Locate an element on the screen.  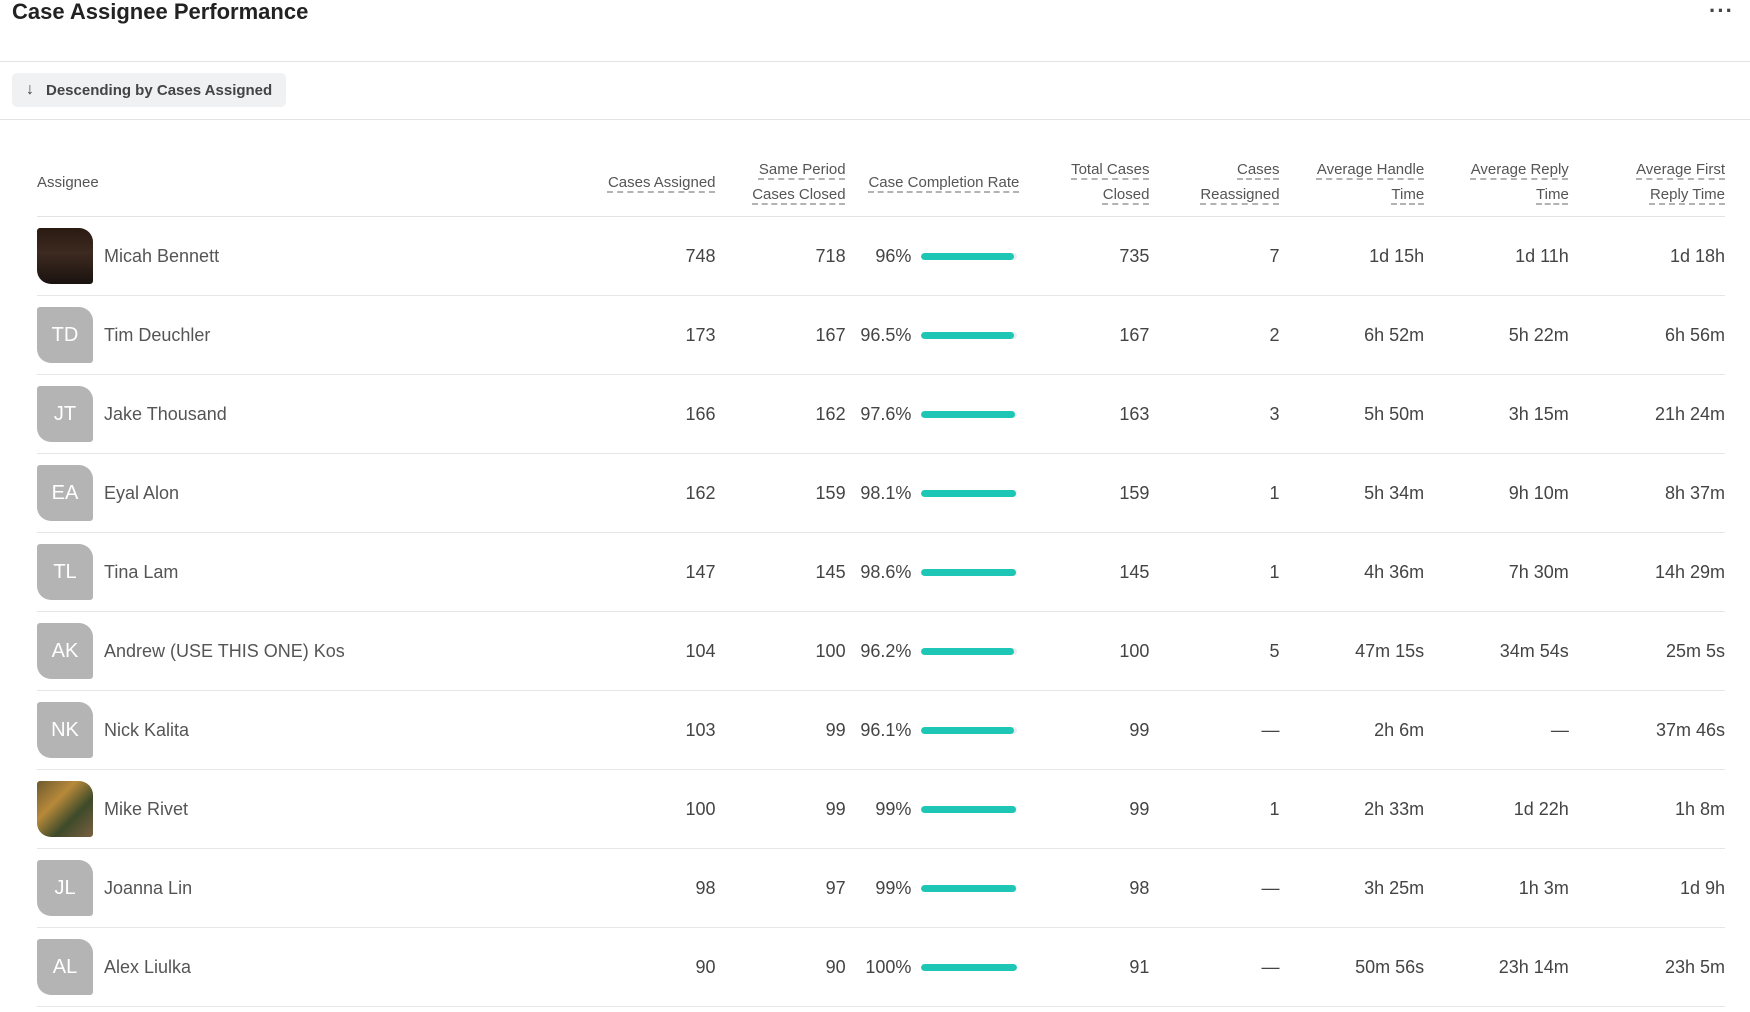
sort-button: ↓ Descending by Cases Assigned is located at coordinates (149, 90).